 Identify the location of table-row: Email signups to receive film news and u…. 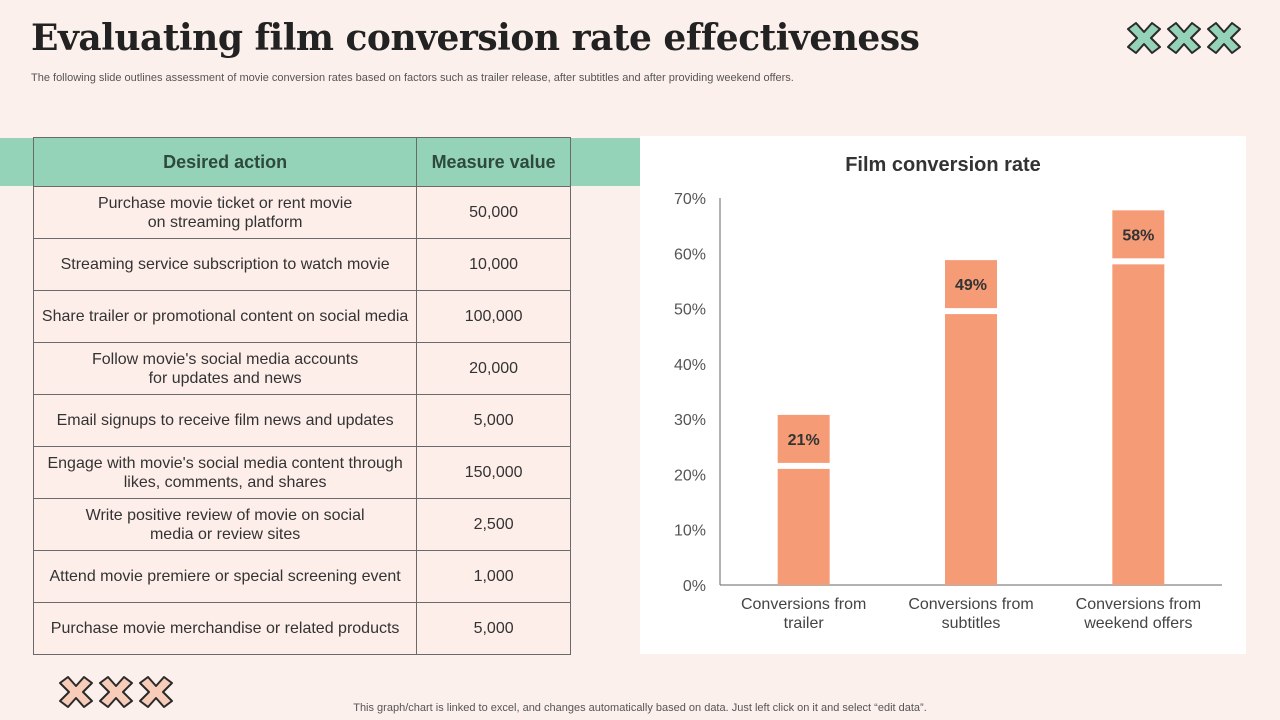
(301, 420).